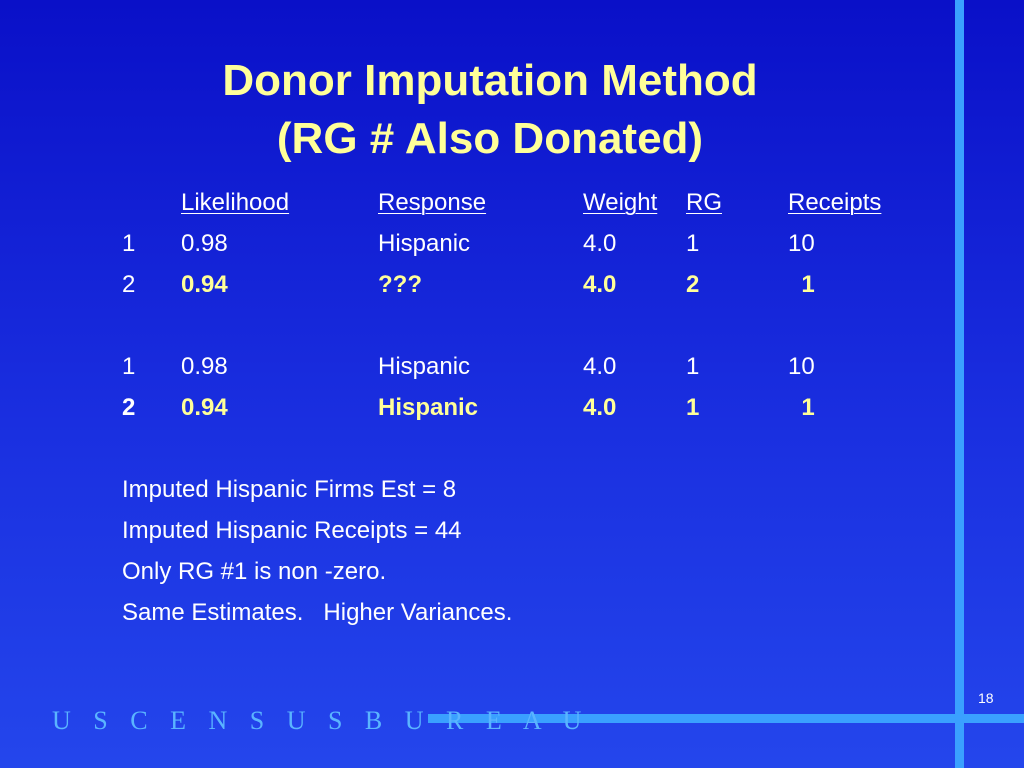 This screenshot has height=768, width=1024. What do you see at coordinates (726, 718) in the screenshot?
I see `horizontal-accent-bar` at bounding box center [726, 718].